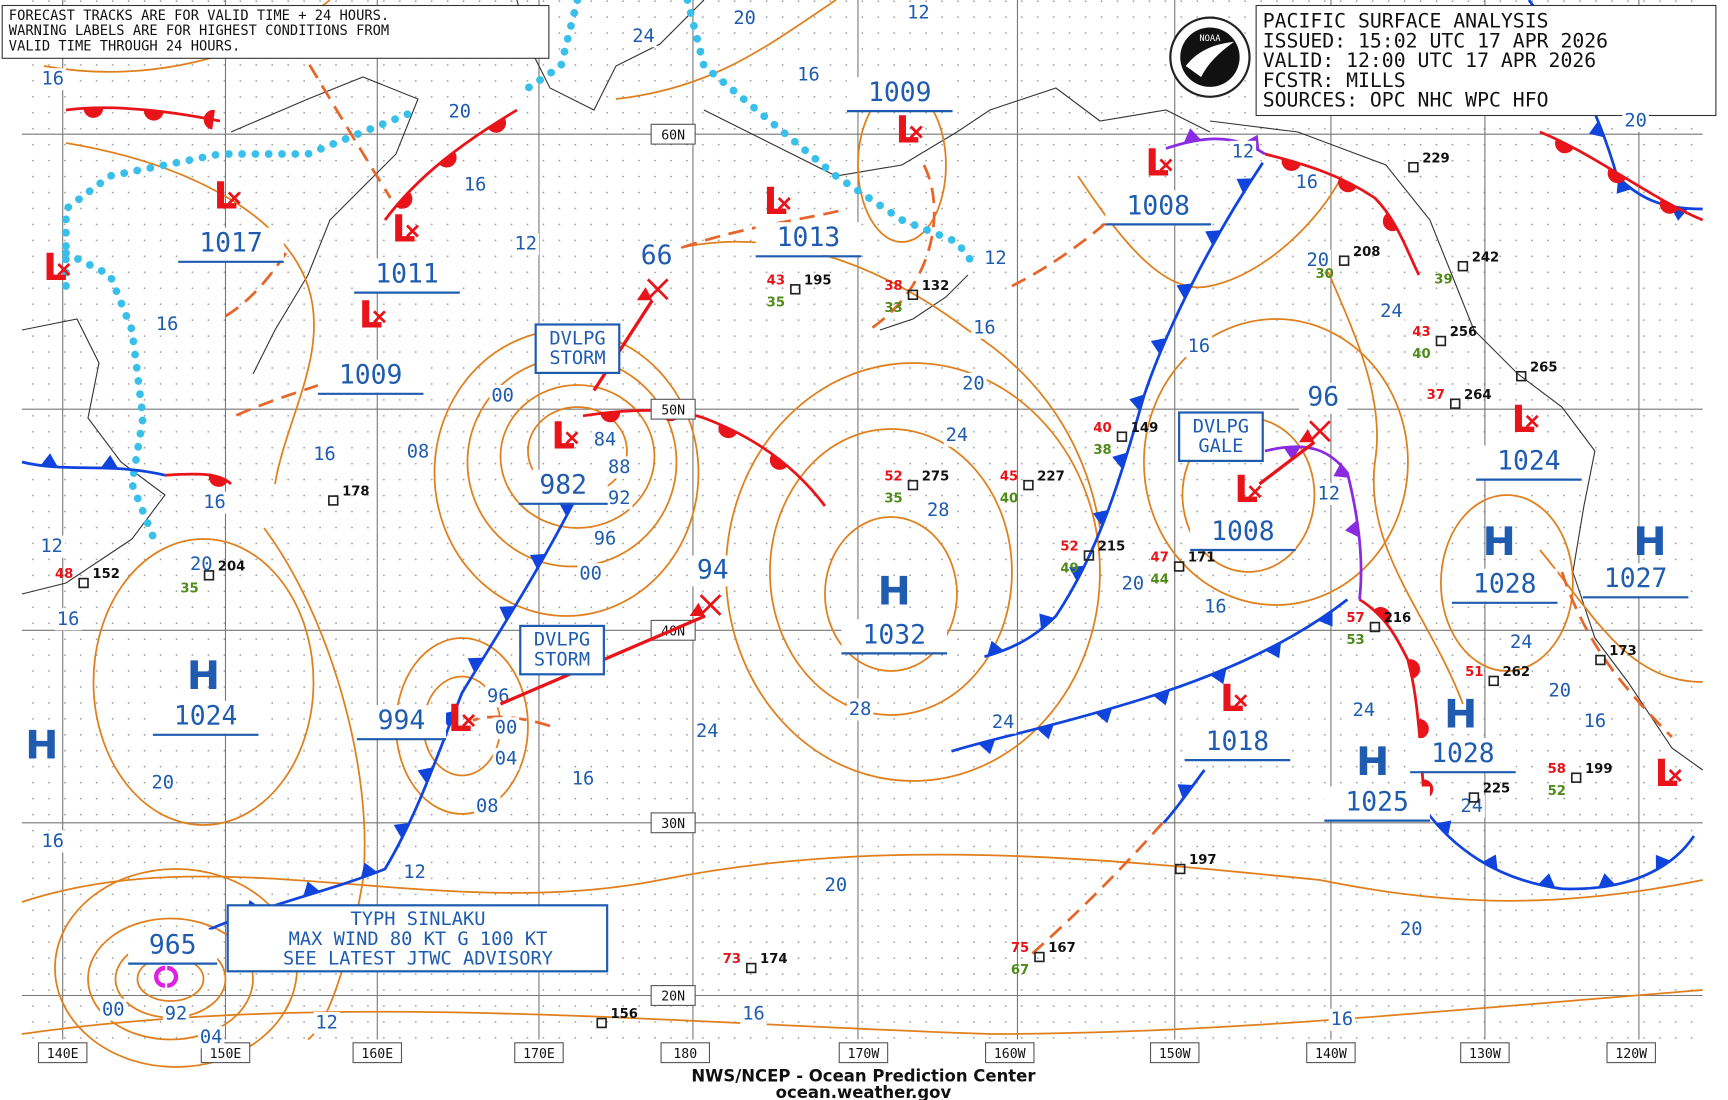 Image resolution: width=1728 pixels, height=1100 pixels. Describe the element at coordinates (893, 308) in the screenshot. I see `station-dewpoint: 33` at that location.